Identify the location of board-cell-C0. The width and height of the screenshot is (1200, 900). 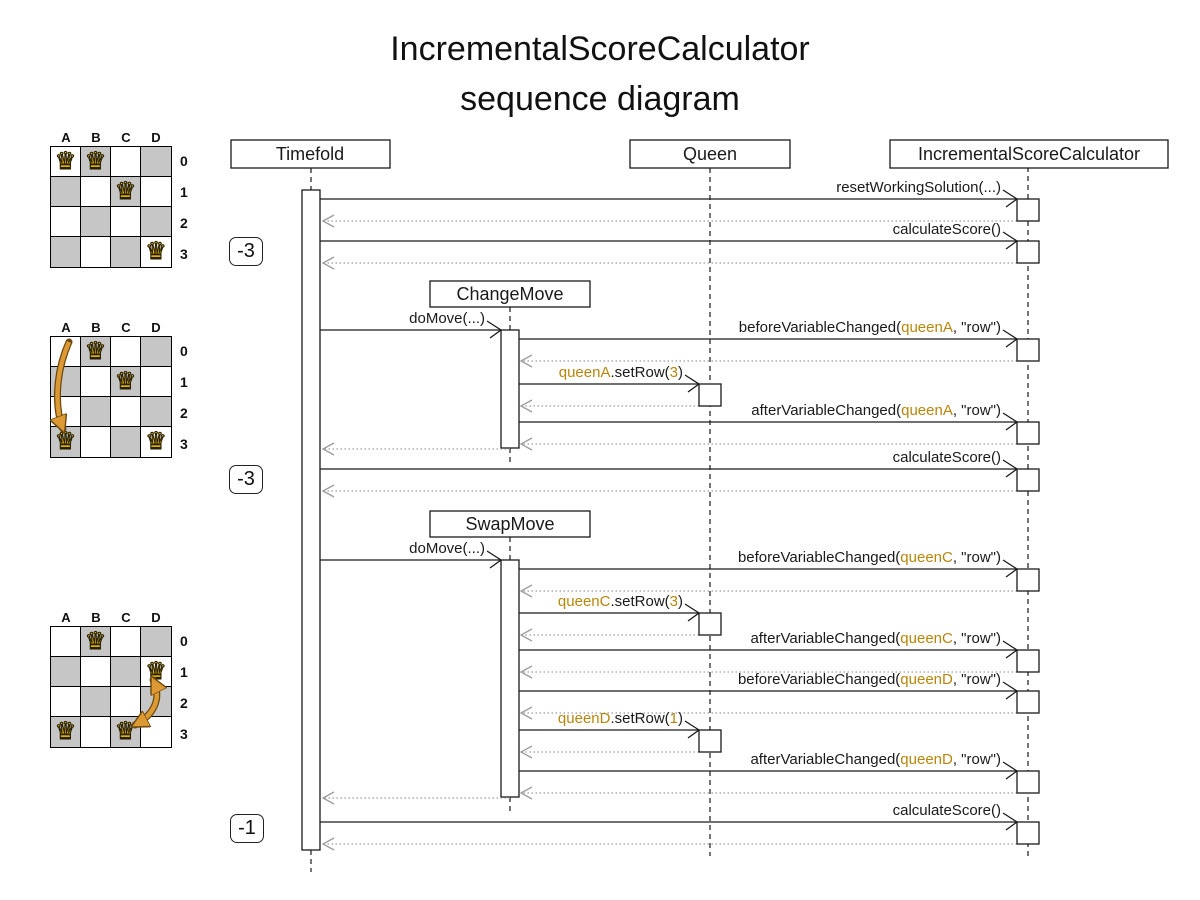
(126, 162).